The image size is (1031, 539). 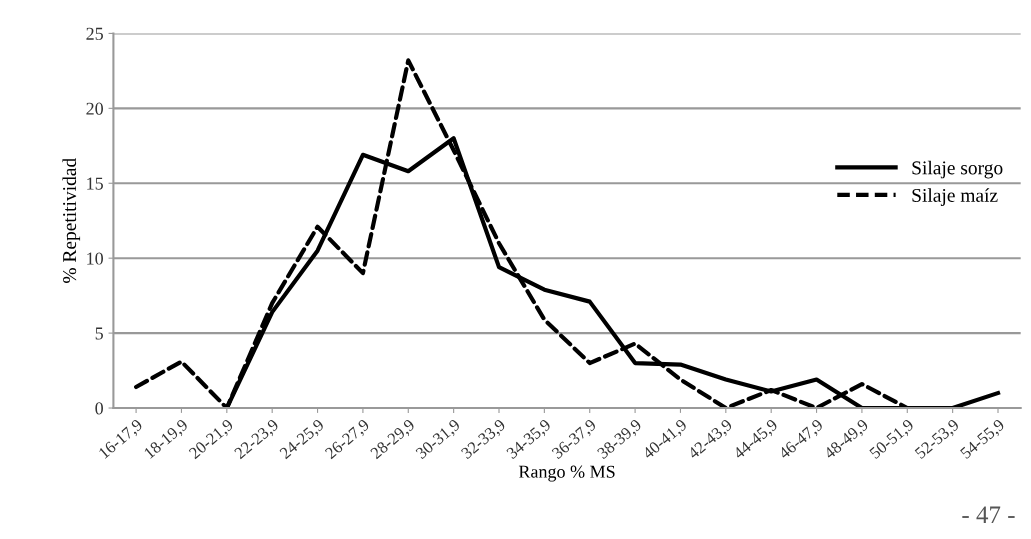 I want to click on y-tick-label: 5, so click(x=99, y=333).